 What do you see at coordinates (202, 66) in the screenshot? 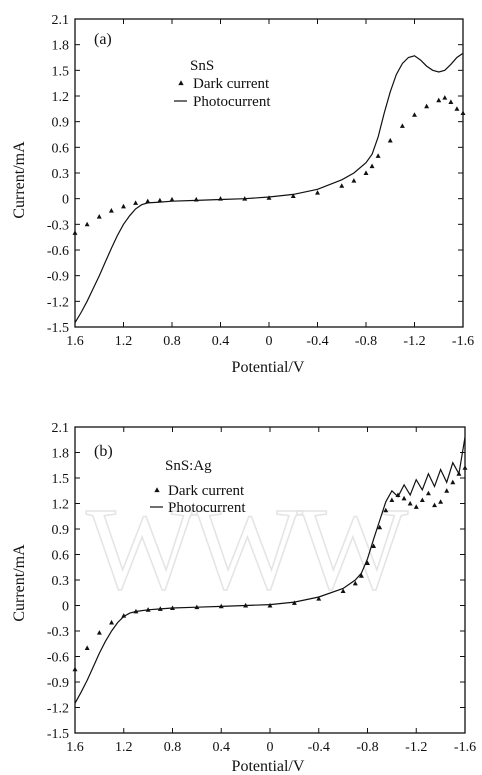
I see `legend-title-a: SnS` at bounding box center [202, 66].